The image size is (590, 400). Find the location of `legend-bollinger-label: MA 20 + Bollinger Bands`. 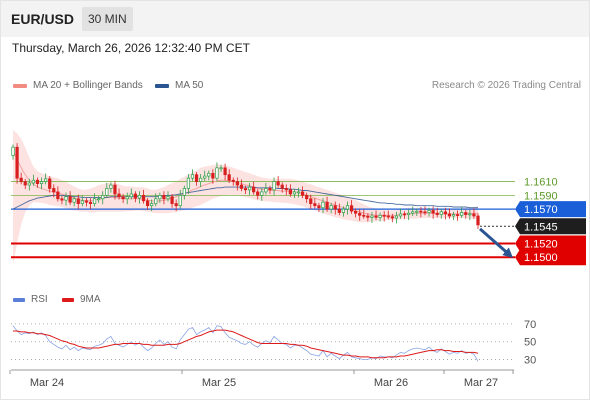

legend-bollinger-label: MA 20 + Bollinger Bands is located at coordinates (88, 85).